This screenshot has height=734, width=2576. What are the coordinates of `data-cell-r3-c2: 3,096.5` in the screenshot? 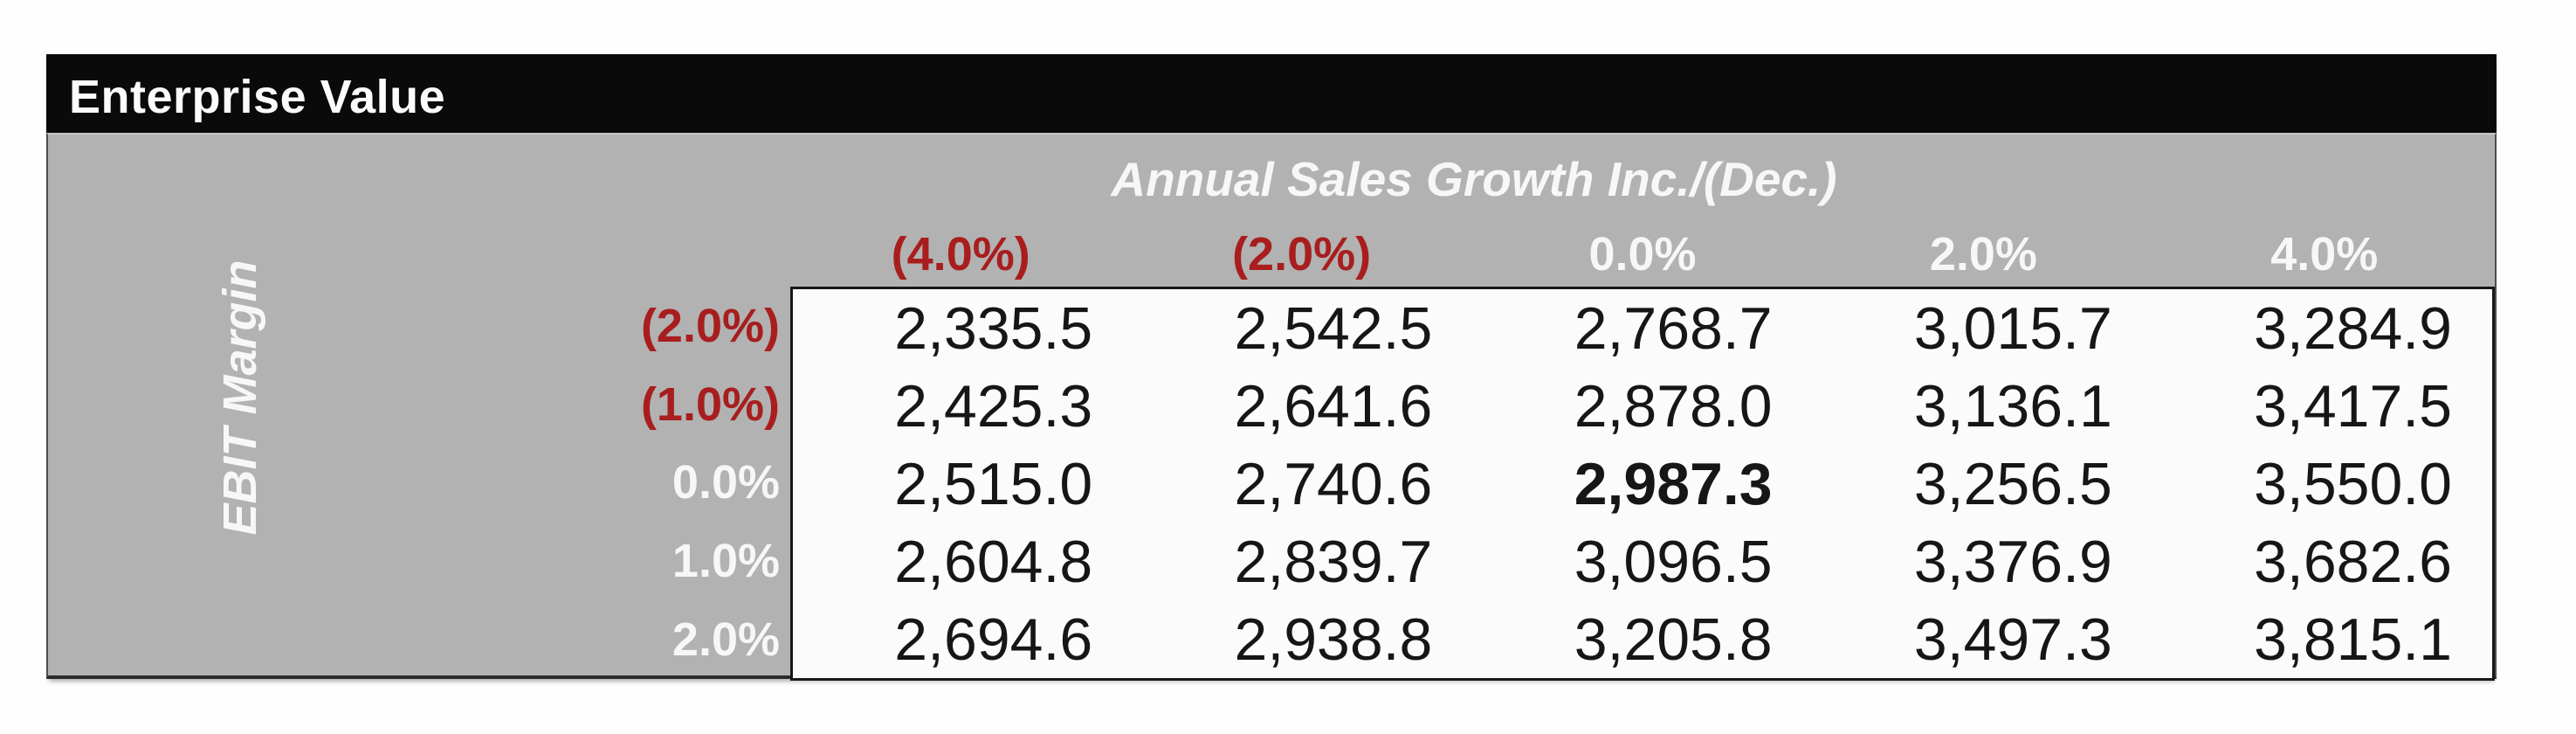 It's located at (1673, 561).